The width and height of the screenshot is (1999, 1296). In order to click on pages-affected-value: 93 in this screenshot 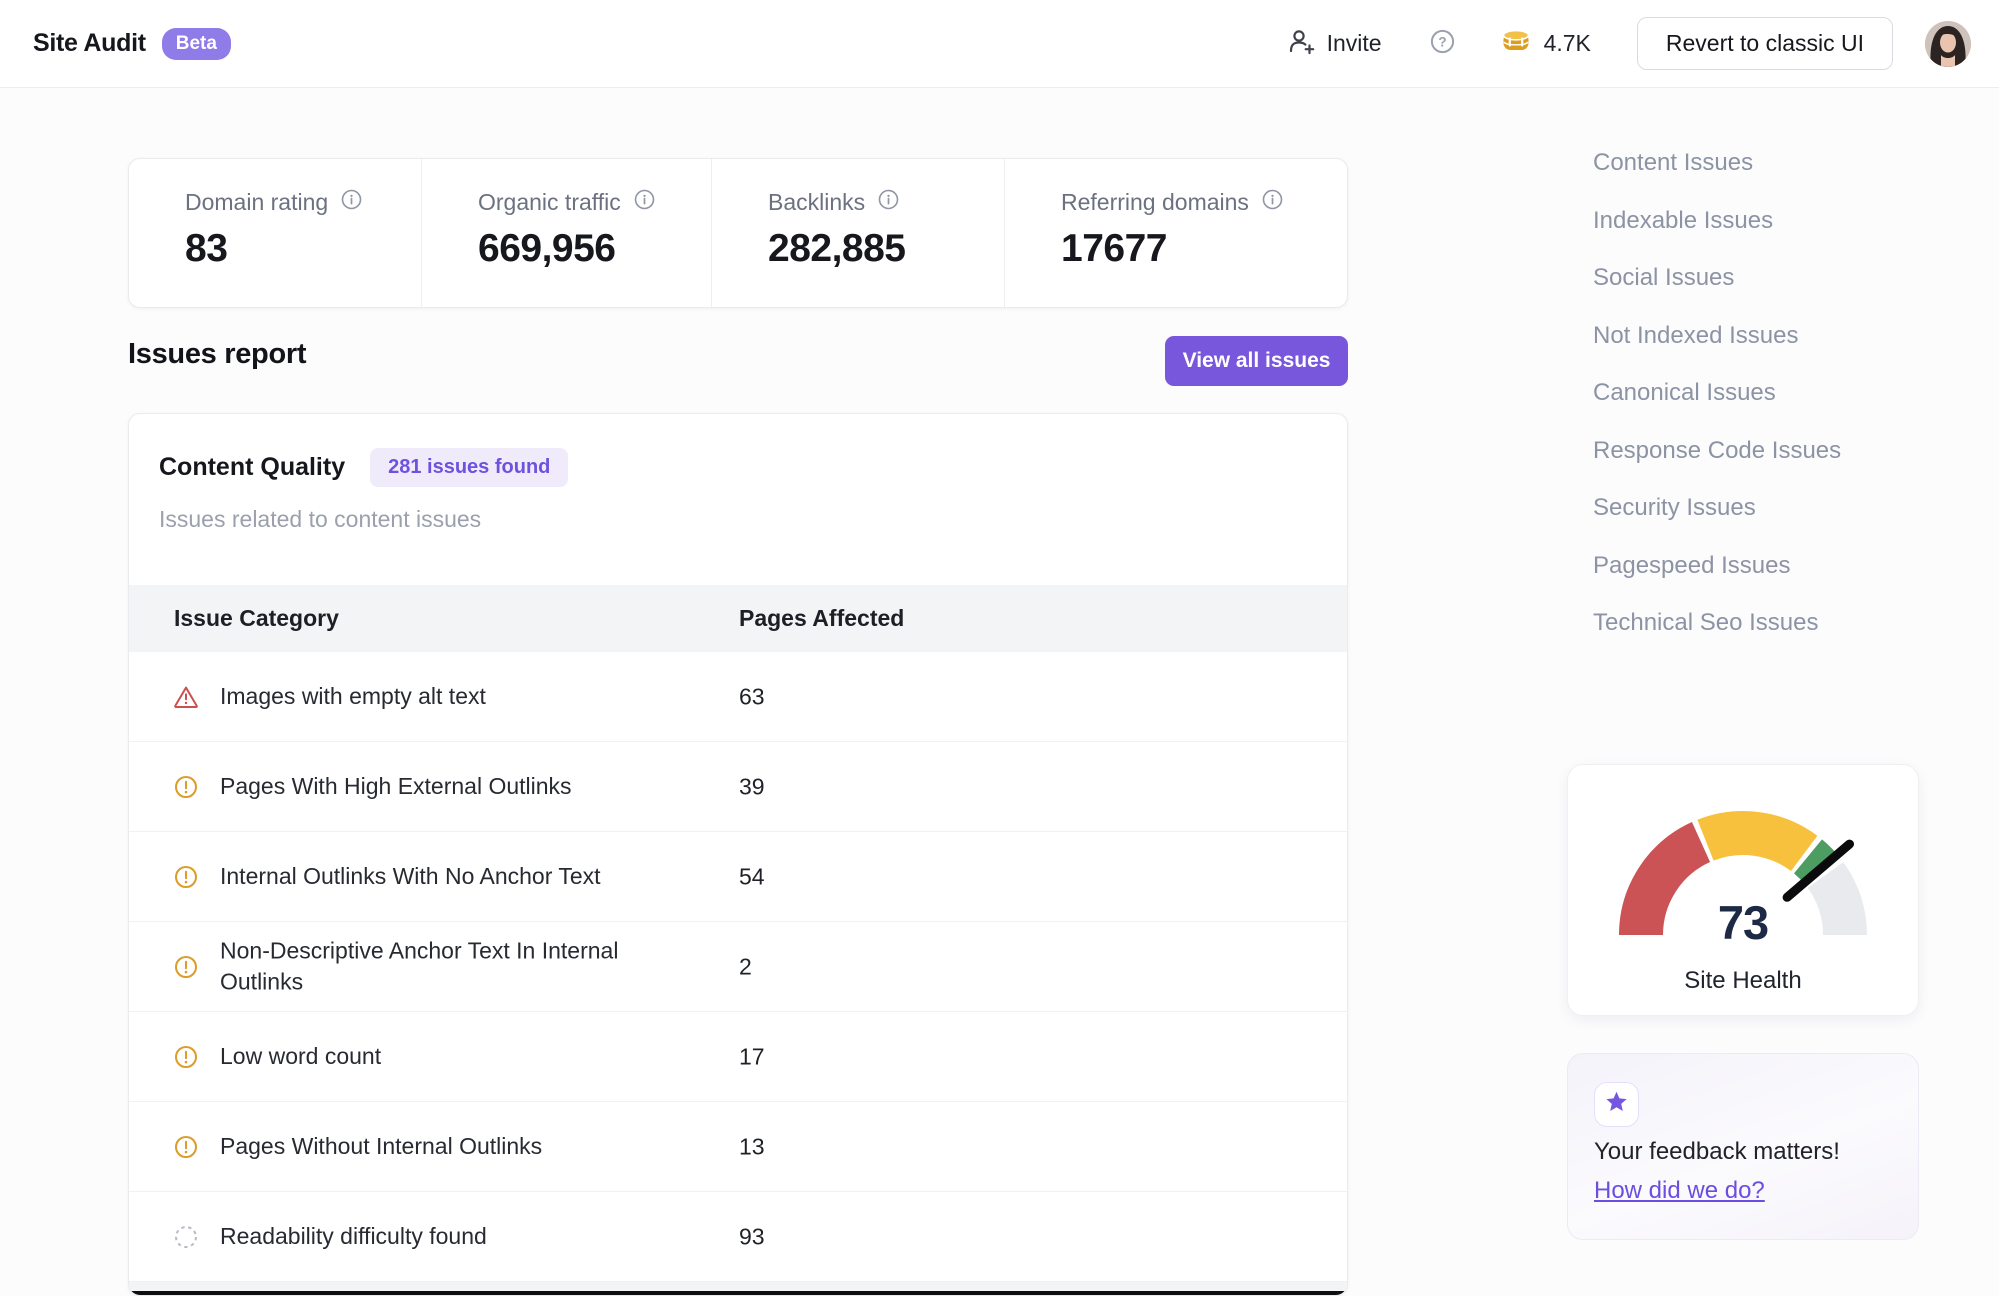, I will do `click(752, 1236)`.